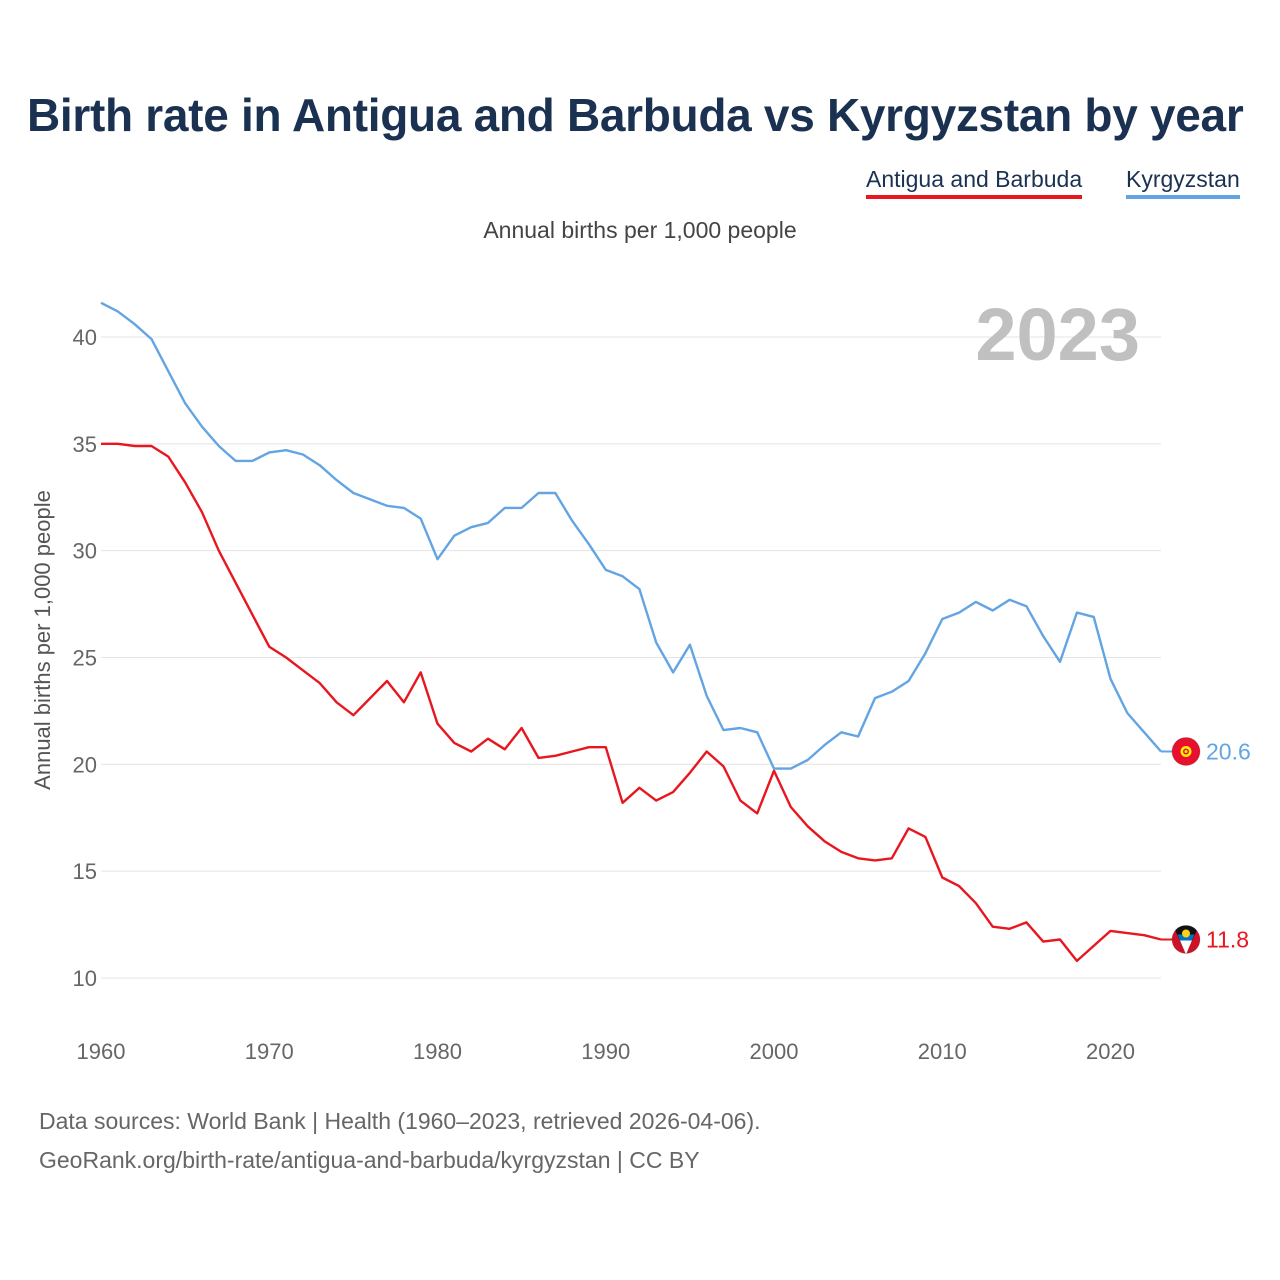  What do you see at coordinates (101, 1051) in the screenshot?
I see `x-tick-label: 1960` at bounding box center [101, 1051].